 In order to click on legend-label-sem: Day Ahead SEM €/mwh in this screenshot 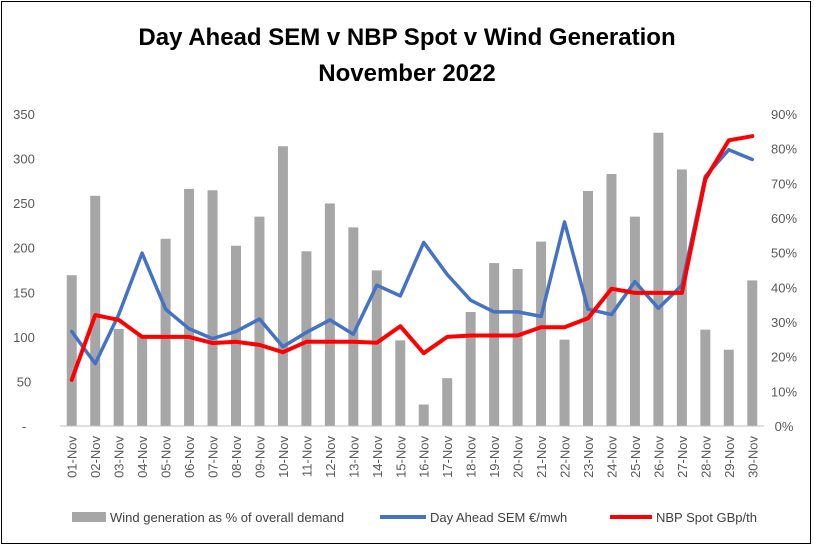, I will do `click(498, 517)`.